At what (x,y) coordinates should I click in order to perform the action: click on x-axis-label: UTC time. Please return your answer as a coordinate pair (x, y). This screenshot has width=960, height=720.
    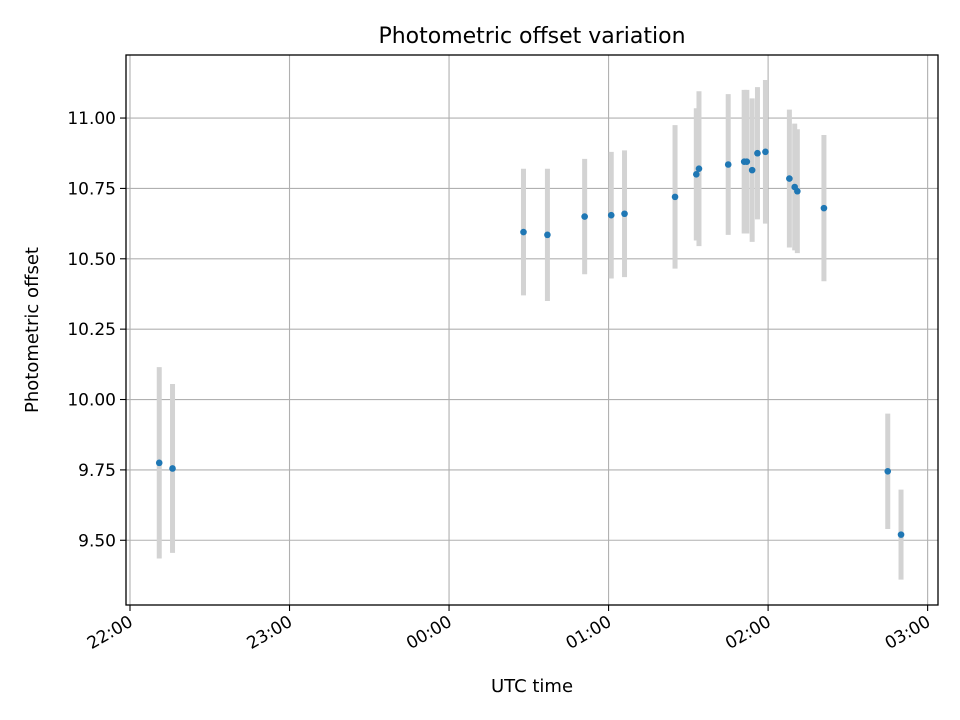
    Looking at the image, I should click on (532, 686).